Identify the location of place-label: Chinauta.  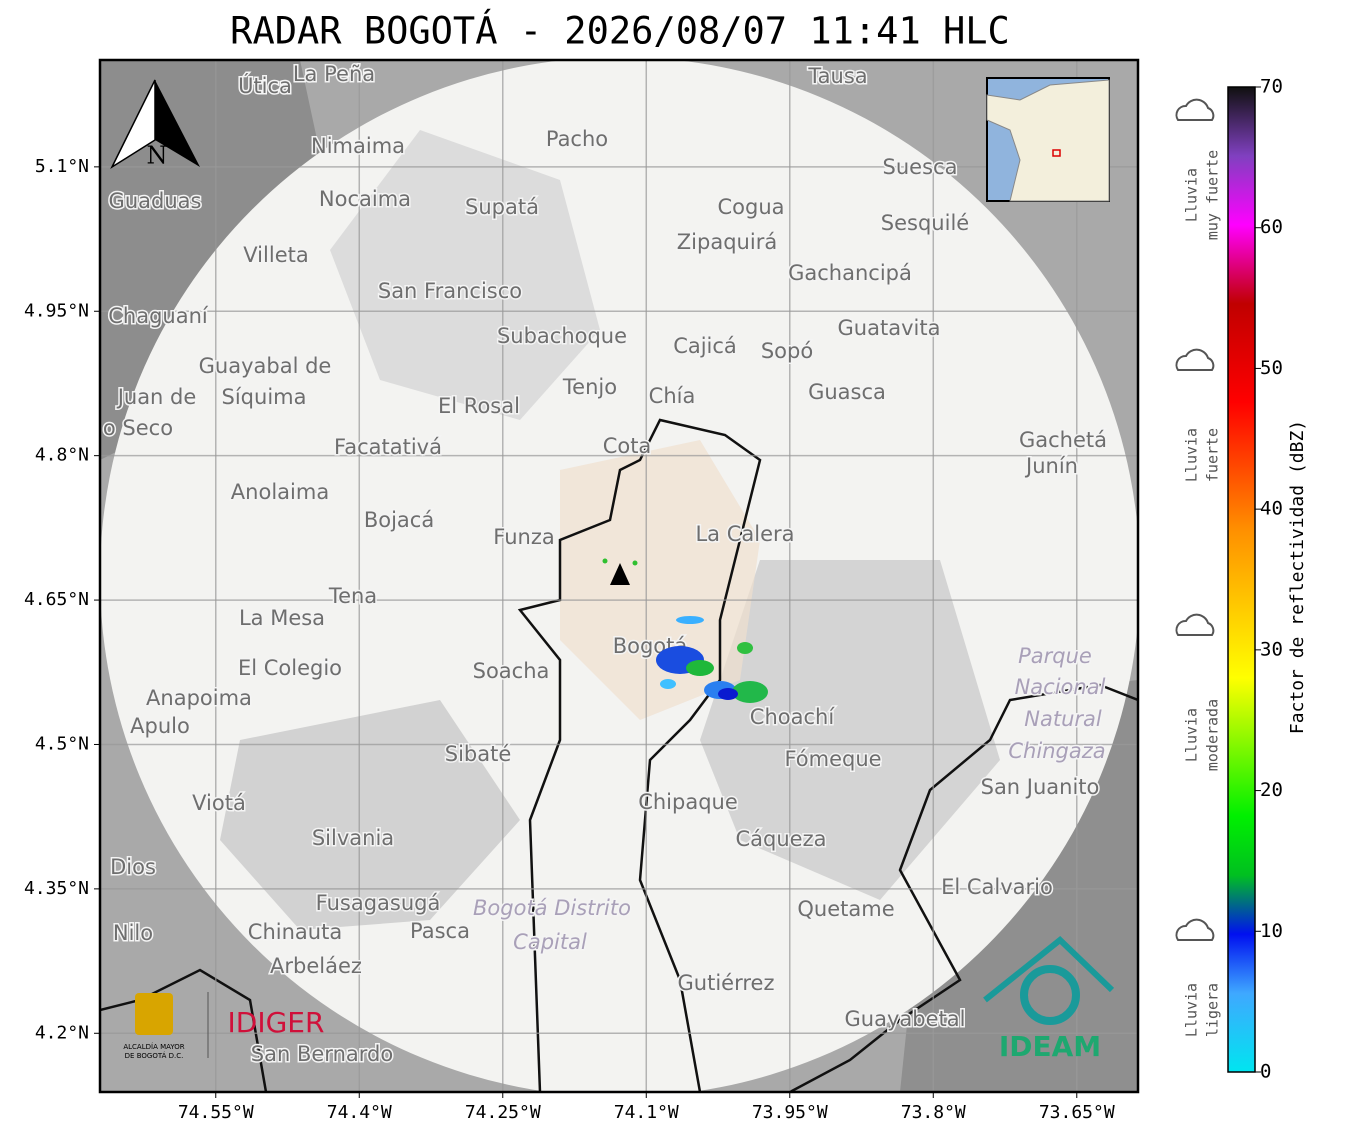
(295, 932).